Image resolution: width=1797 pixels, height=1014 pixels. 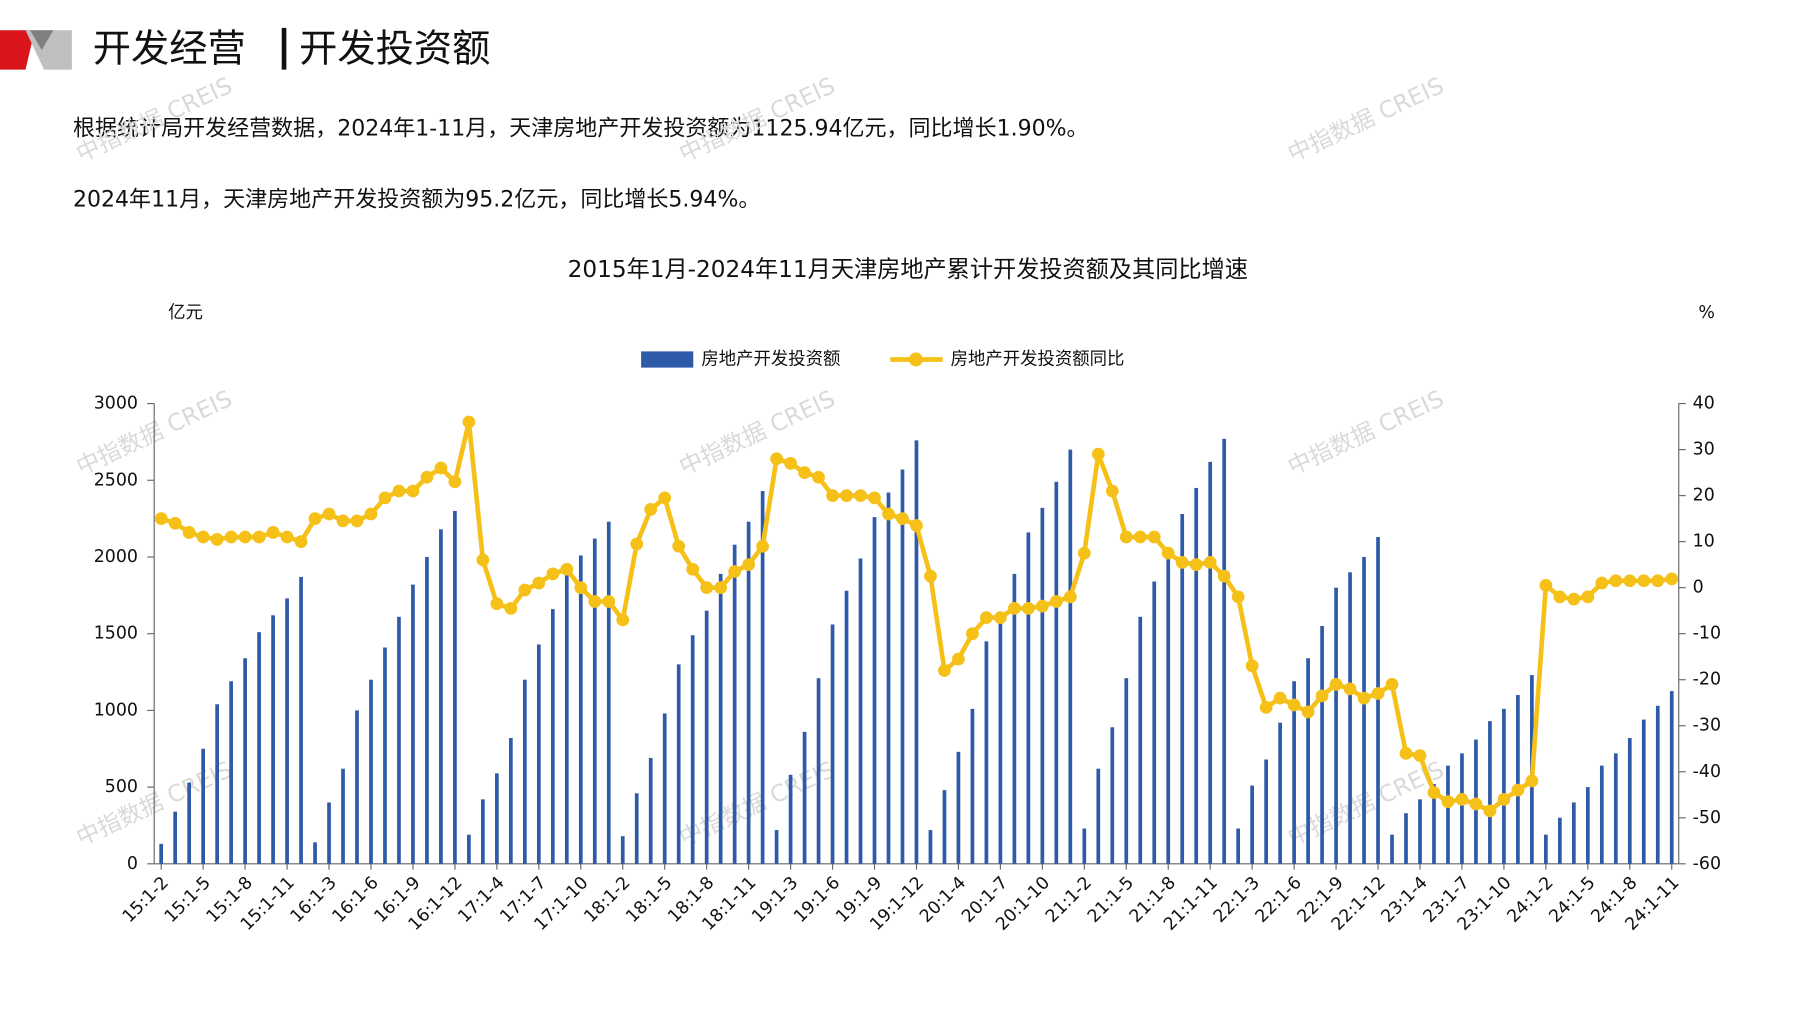 I want to click on x-tick-label: 19:1-3, so click(x=775, y=900).